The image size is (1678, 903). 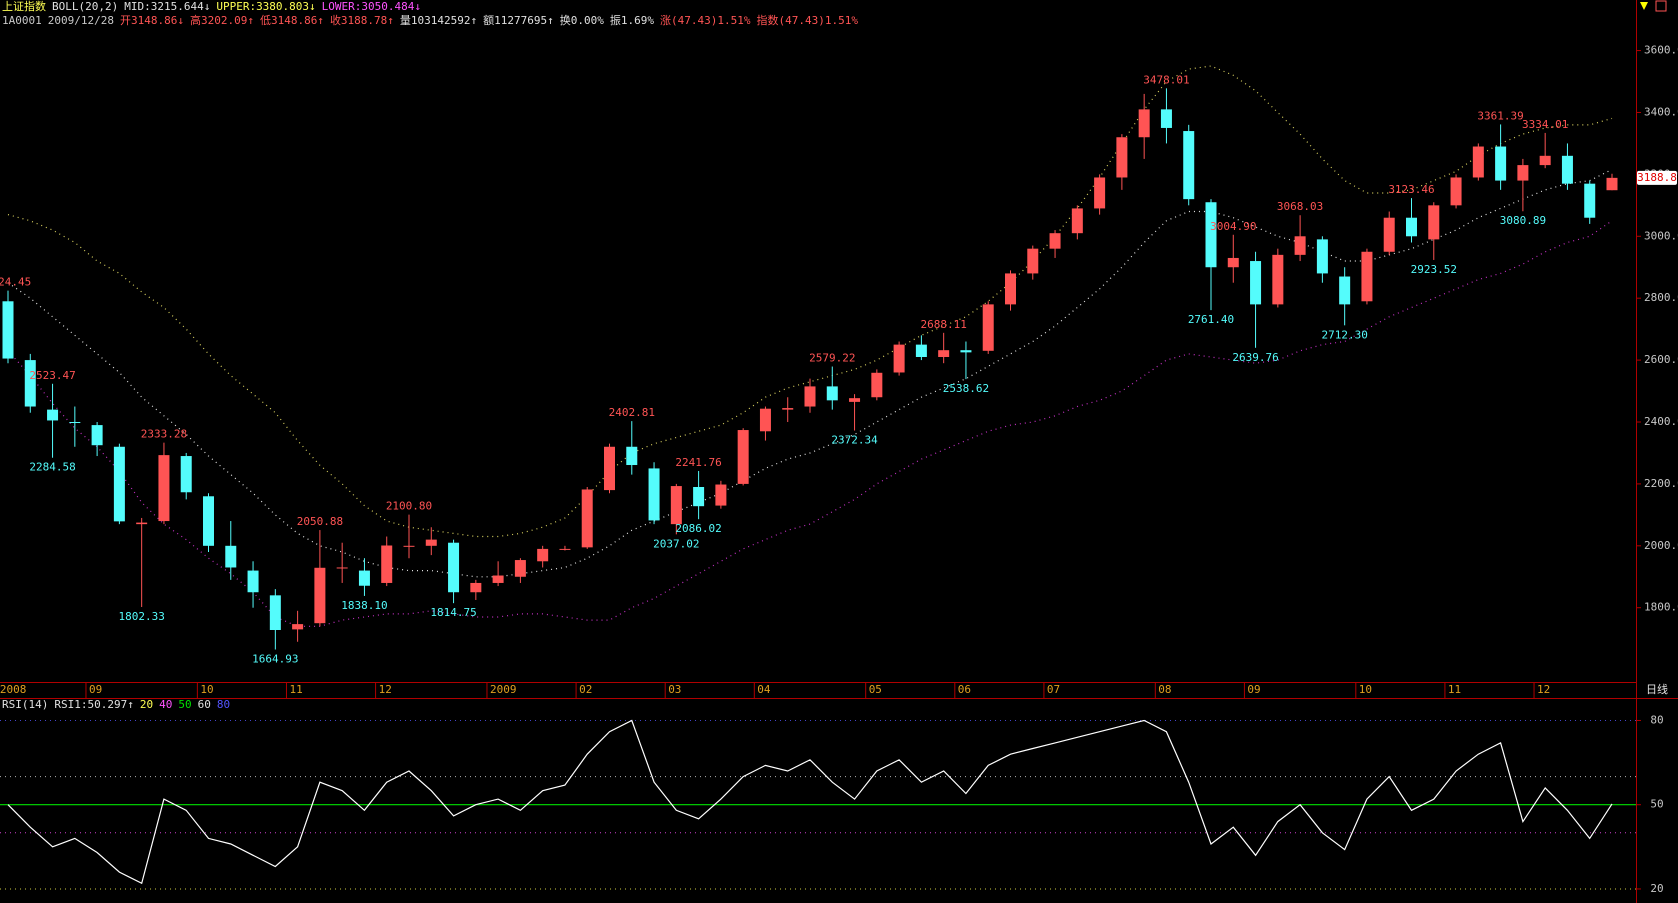 What do you see at coordinates (1411, 189) in the screenshot?
I see `high-label: 3123.46` at bounding box center [1411, 189].